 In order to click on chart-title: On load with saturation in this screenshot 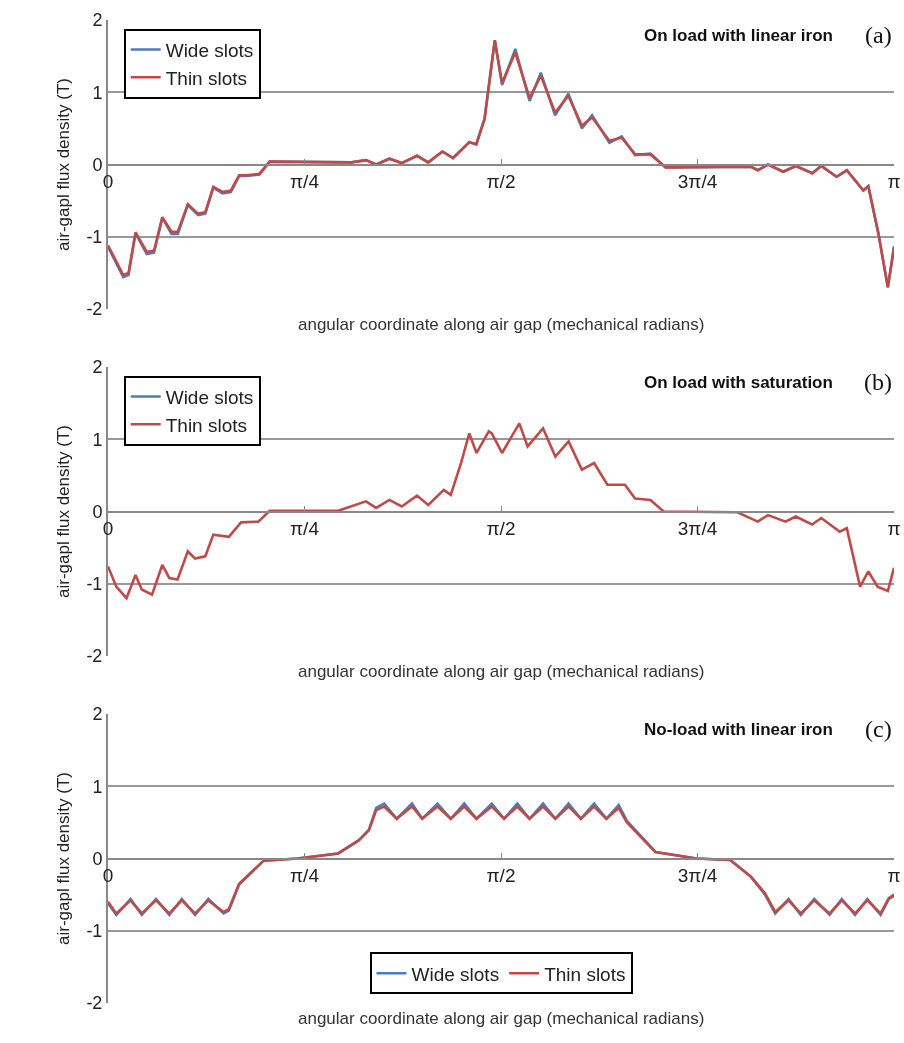, I will do `click(738, 382)`.